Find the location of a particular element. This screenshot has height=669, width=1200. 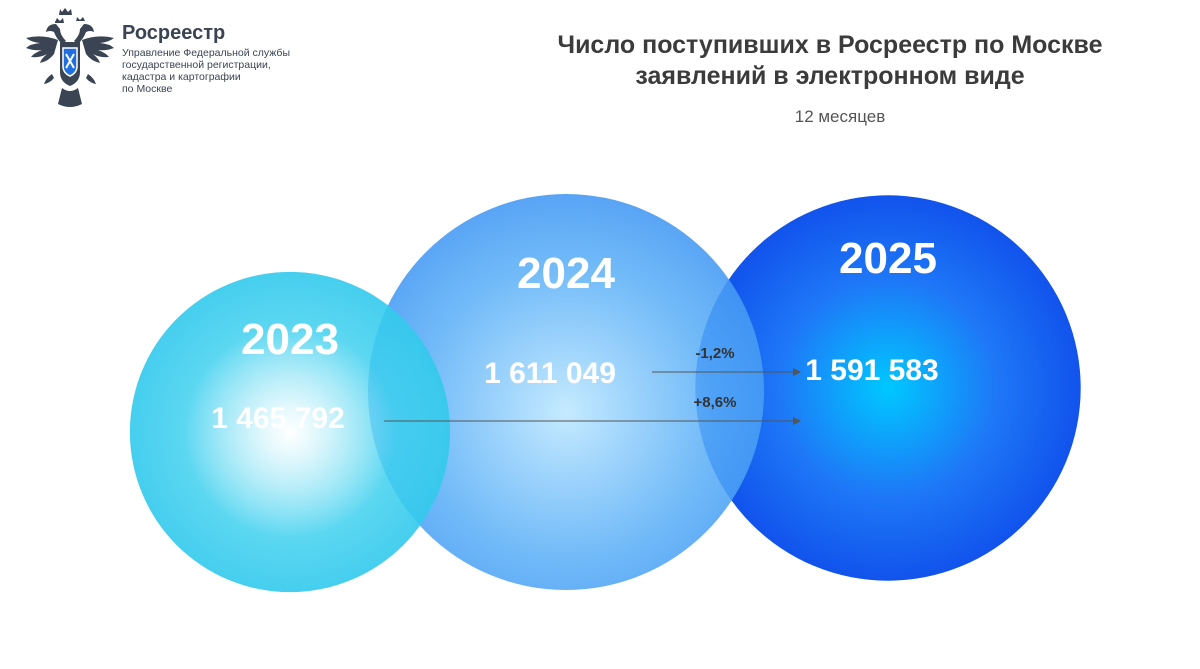

bubble-2023 is located at coordinates (290, 432).